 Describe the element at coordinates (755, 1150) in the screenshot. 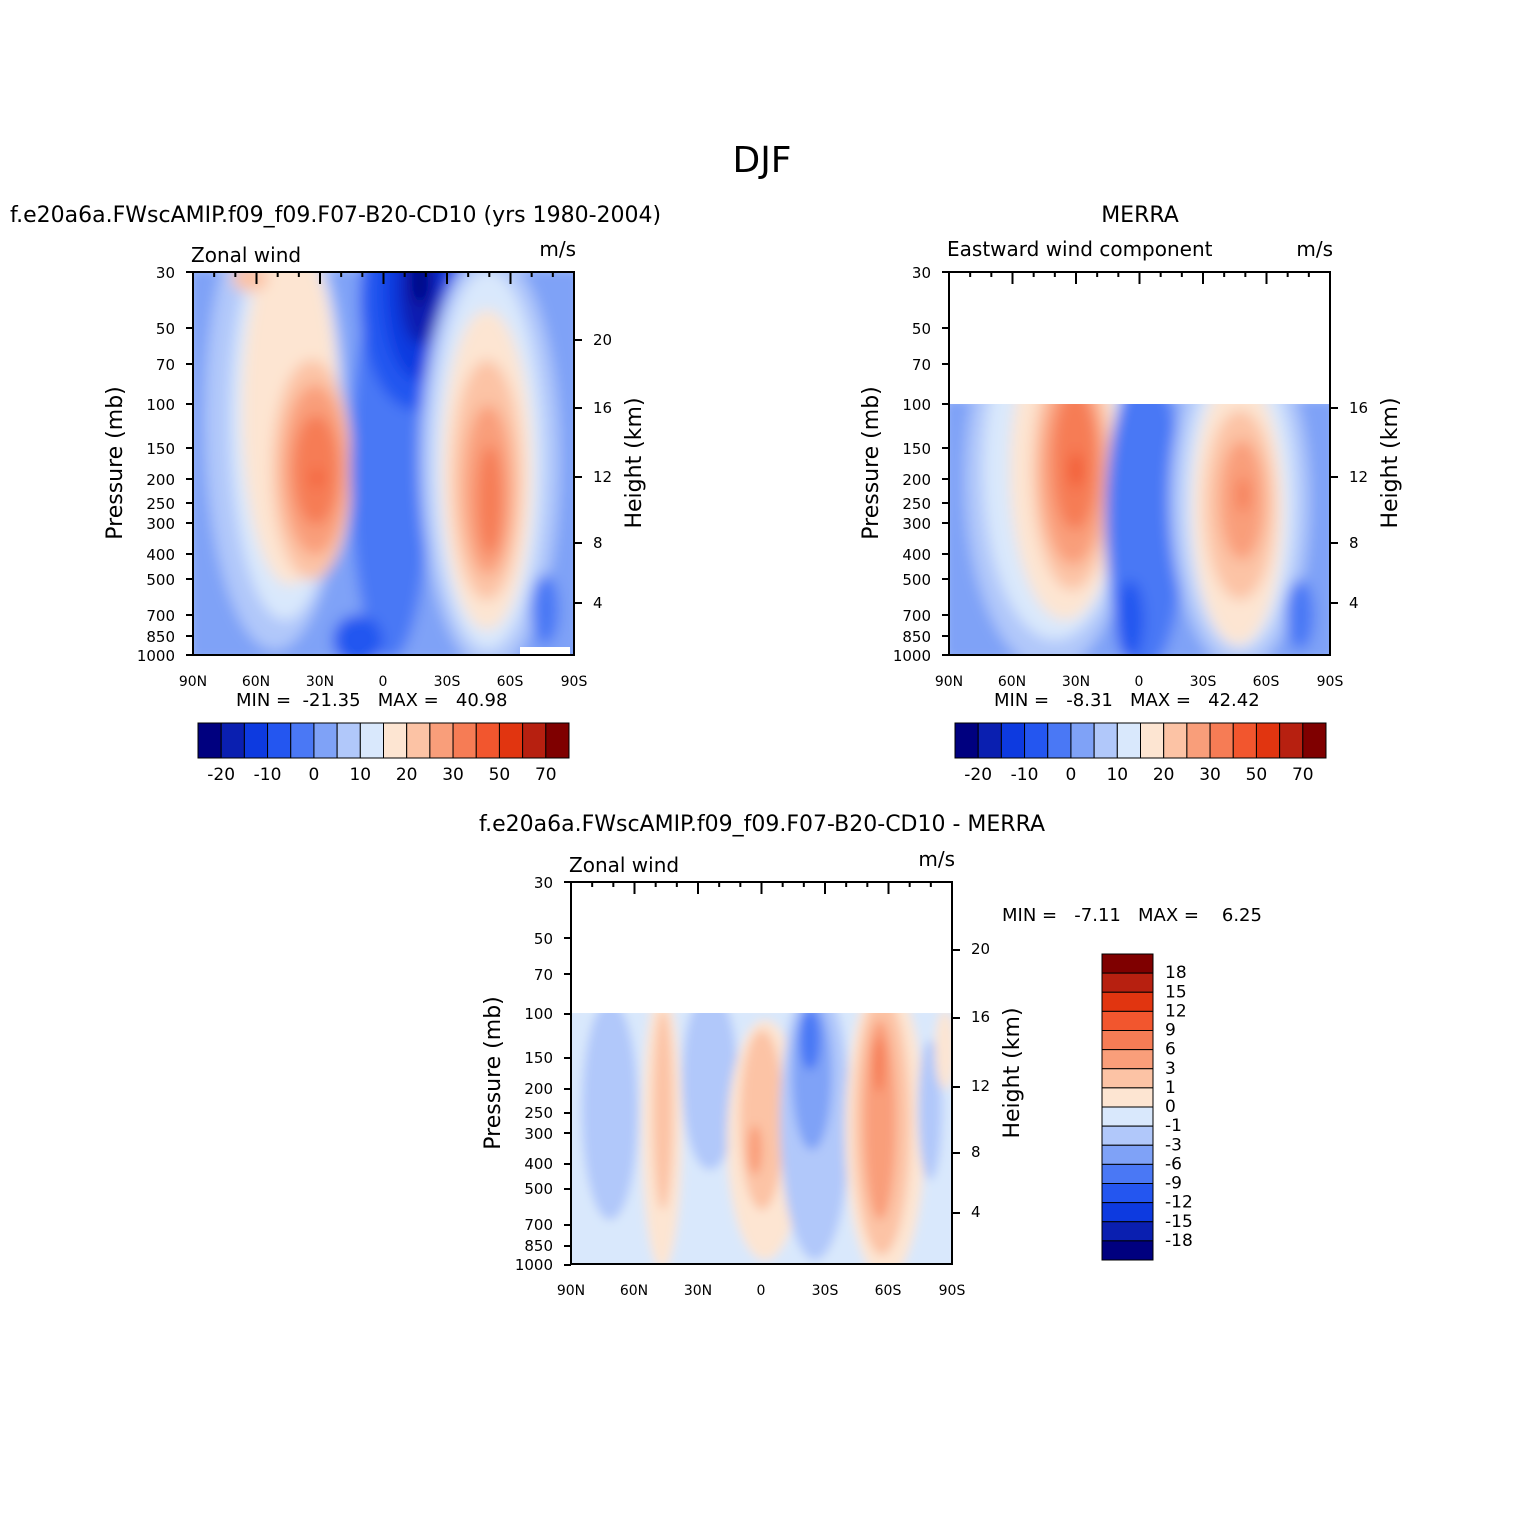

I see `diff-pos-eq3` at that location.